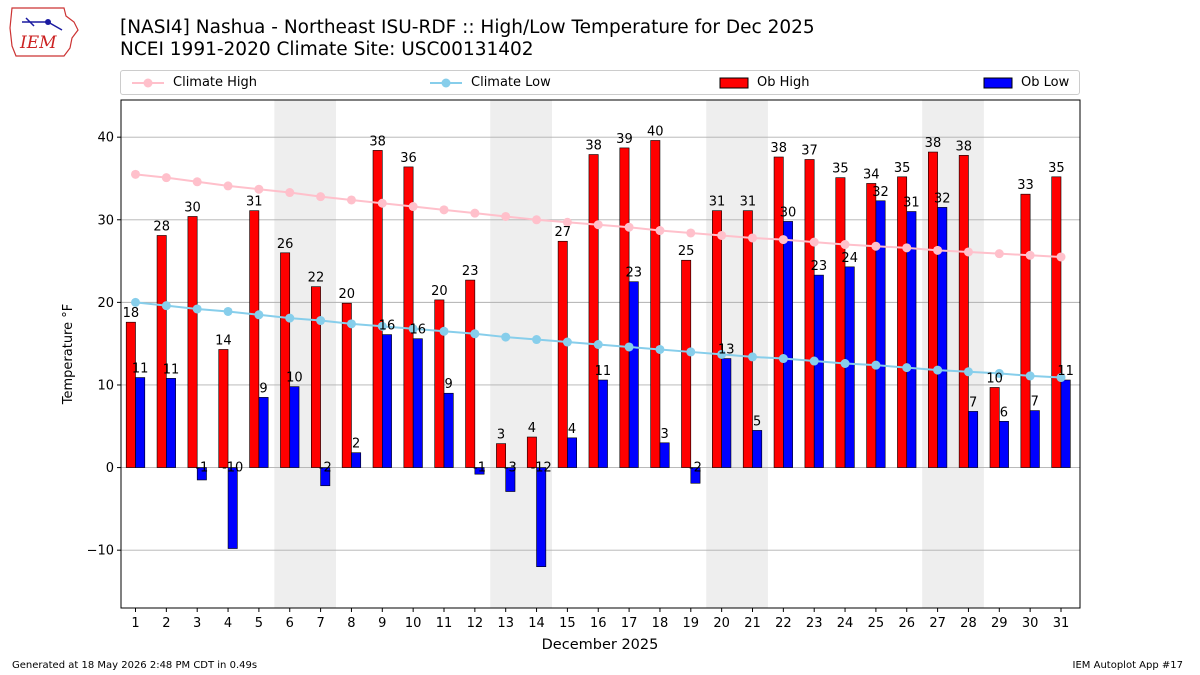  I want to click on ob-low-label: 2, so click(356, 444).